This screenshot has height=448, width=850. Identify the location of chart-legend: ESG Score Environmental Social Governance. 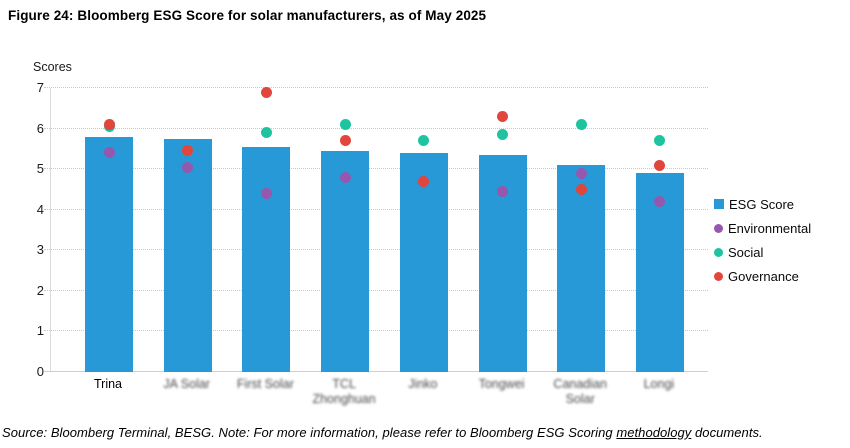
(762, 240).